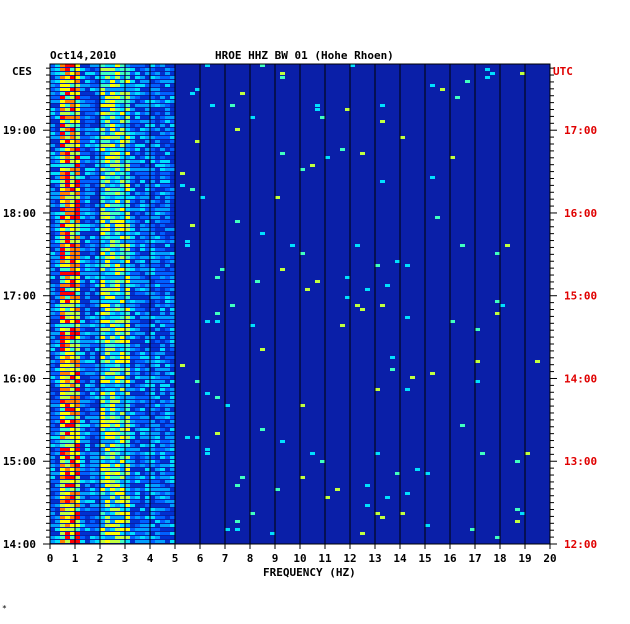 This screenshot has width=630, height=624. Describe the element at coordinates (19, 461) in the screenshot. I see `left-tick-label: 15:00` at that location.